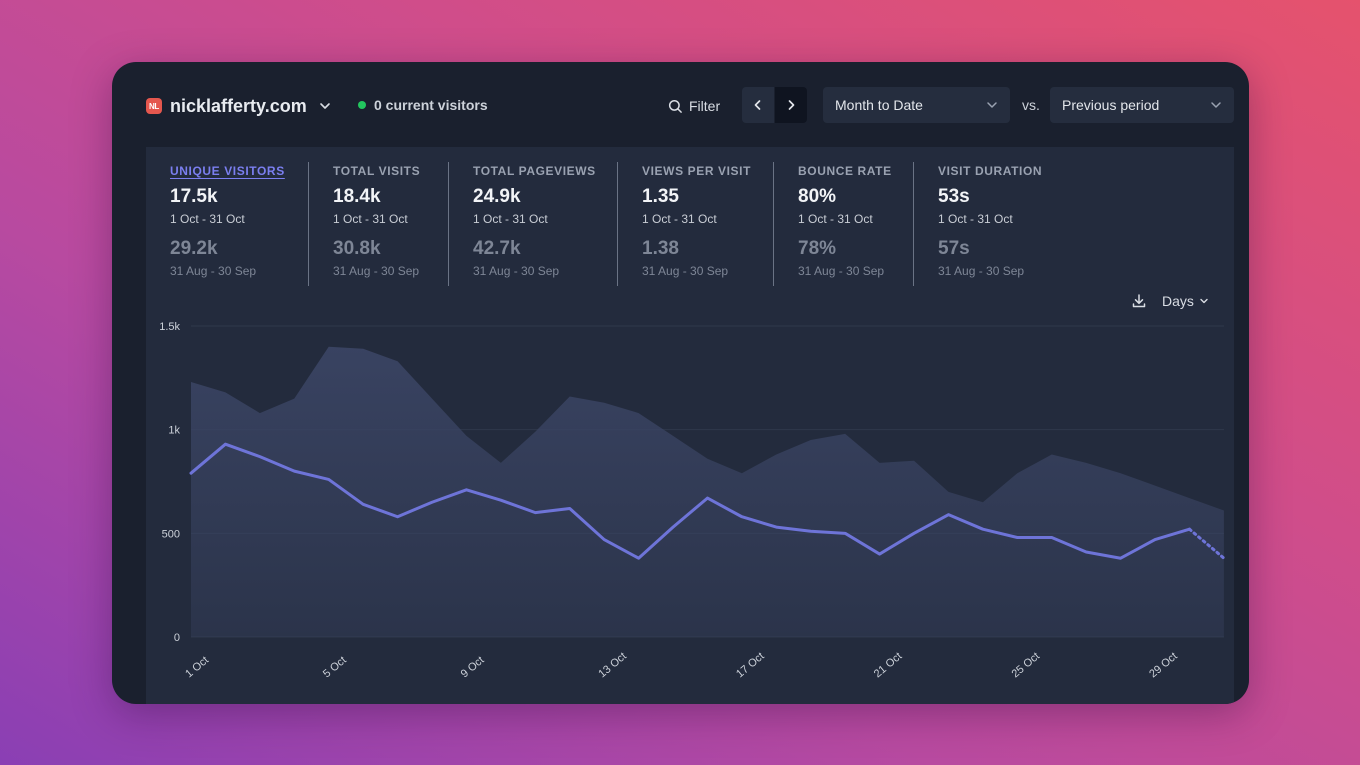 The image size is (1360, 765). What do you see at coordinates (377, 171) in the screenshot?
I see `metric-label: TOTAL VISITS` at bounding box center [377, 171].